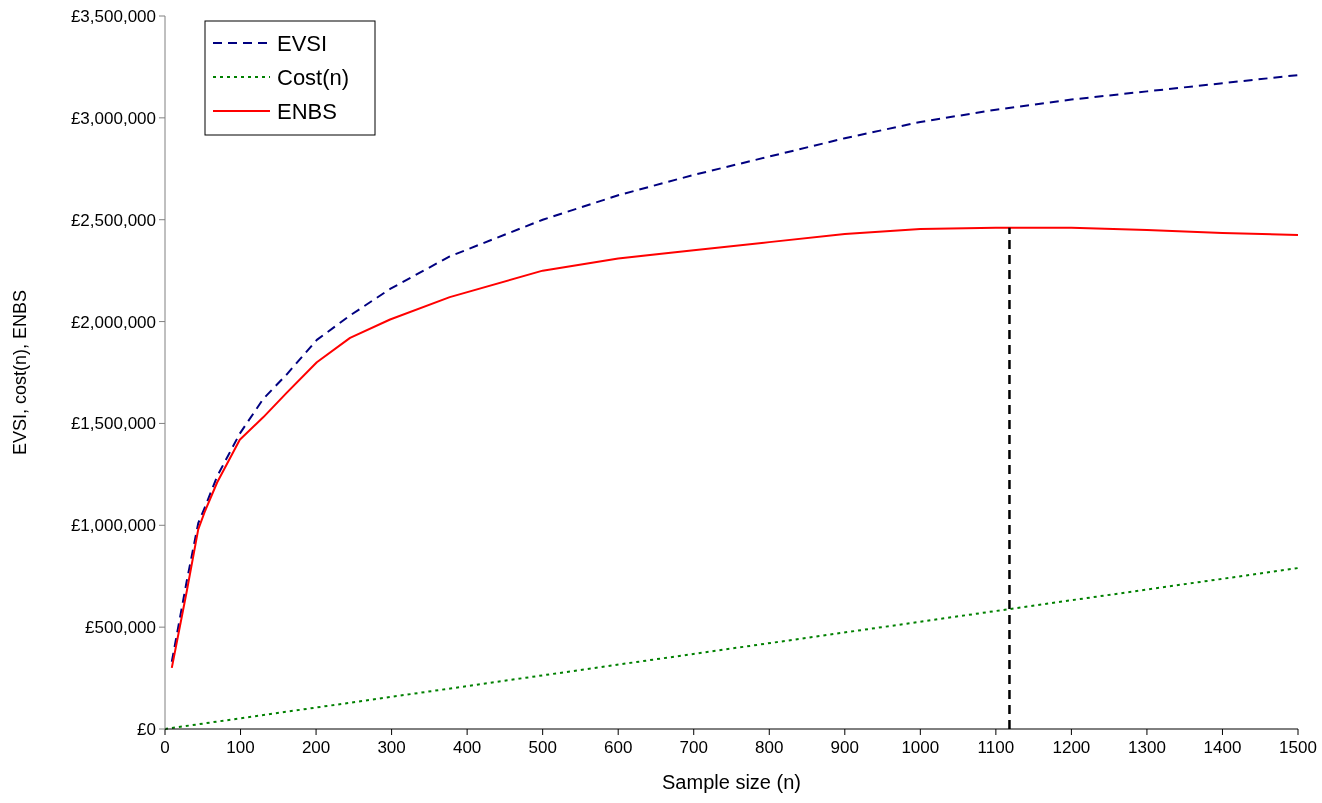 The width and height of the screenshot is (1322, 803). What do you see at coordinates (1071, 747) in the screenshot?
I see `x-tick-label: 1200` at bounding box center [1071, 747].